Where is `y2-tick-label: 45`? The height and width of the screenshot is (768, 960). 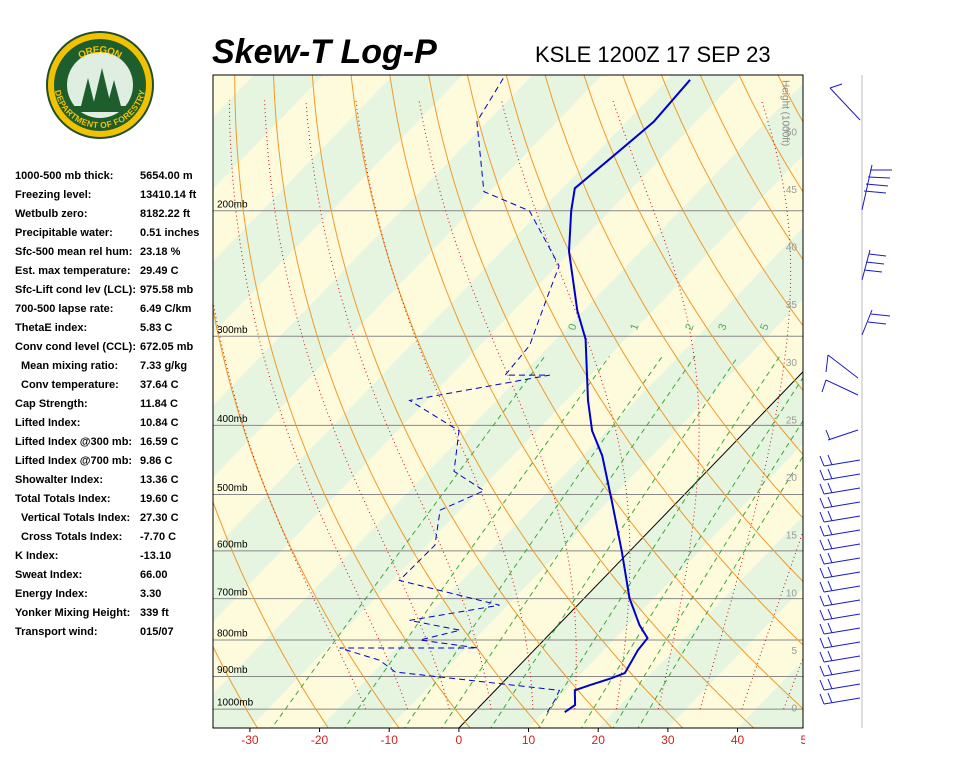 y2-tick-label: 45 is located at coordinates (792, 190).